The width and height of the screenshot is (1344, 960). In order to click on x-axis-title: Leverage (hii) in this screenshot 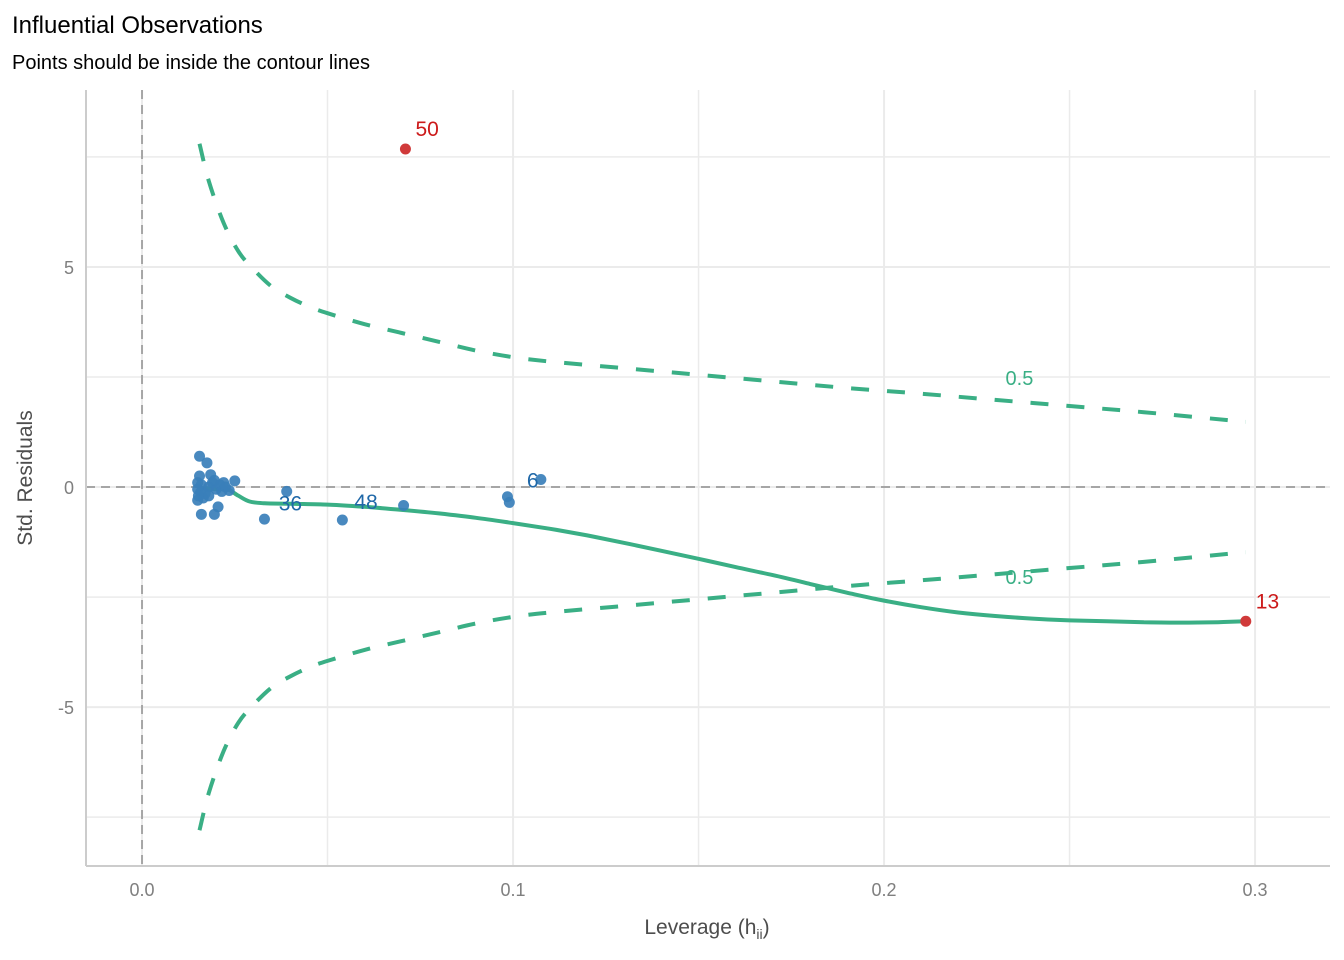, I will do `click(706, 929)`.